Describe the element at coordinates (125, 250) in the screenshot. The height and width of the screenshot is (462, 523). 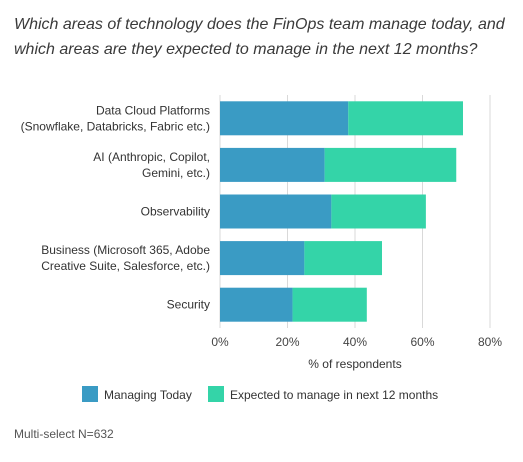
I see `category-label-line: Business (Microsoft 365, Adobe` at that location.